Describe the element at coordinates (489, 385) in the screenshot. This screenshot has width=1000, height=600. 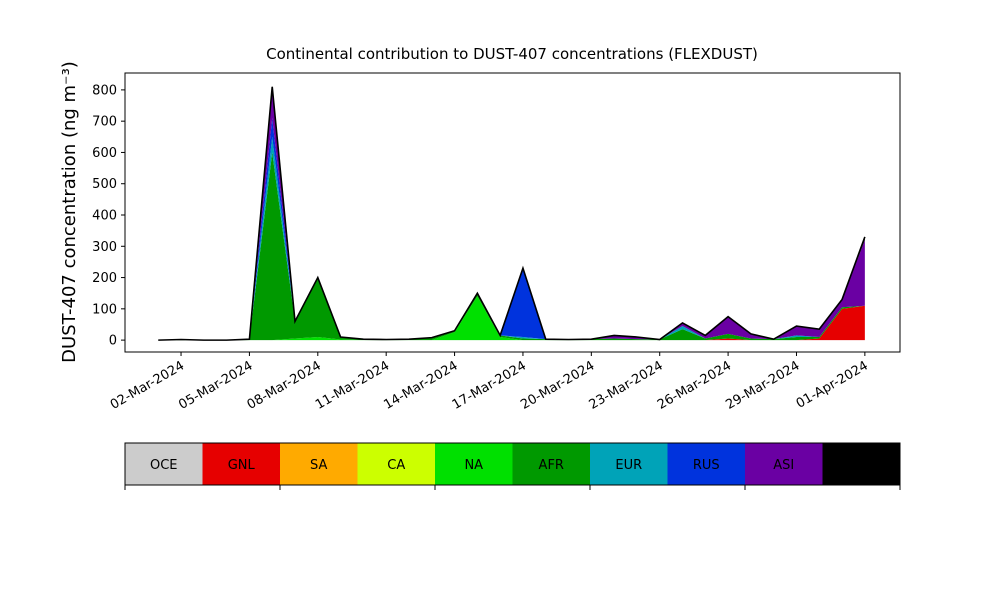
I see `x-tick-label: 17-Mar-2024` at that location.